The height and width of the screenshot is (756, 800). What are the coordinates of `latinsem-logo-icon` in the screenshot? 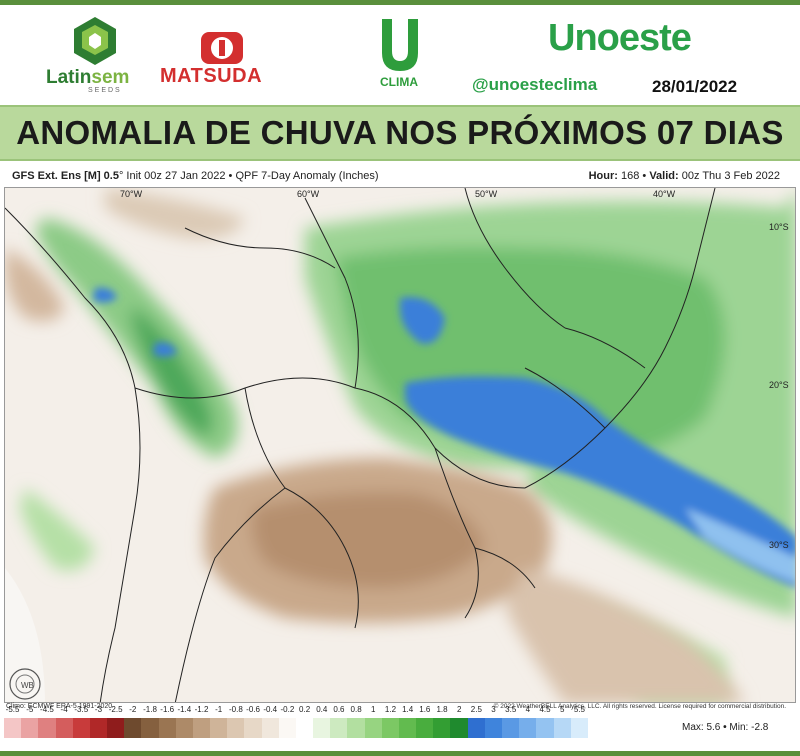 It's located at (95, 41).